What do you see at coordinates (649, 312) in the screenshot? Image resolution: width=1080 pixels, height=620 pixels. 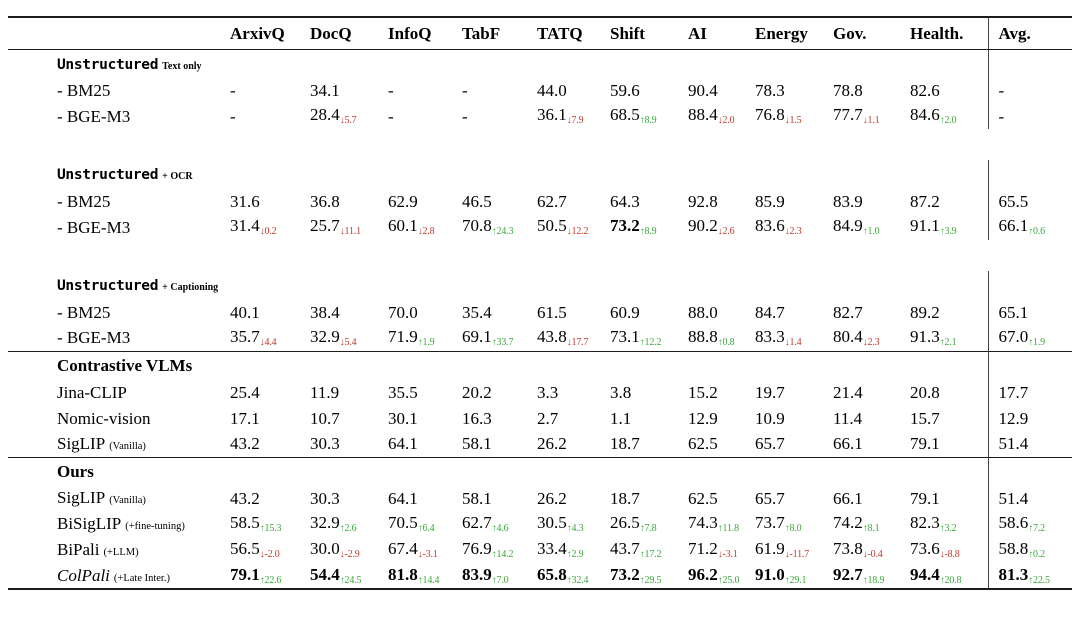 I see `metric-cell: 60.9` at bounding box center [649, 312].